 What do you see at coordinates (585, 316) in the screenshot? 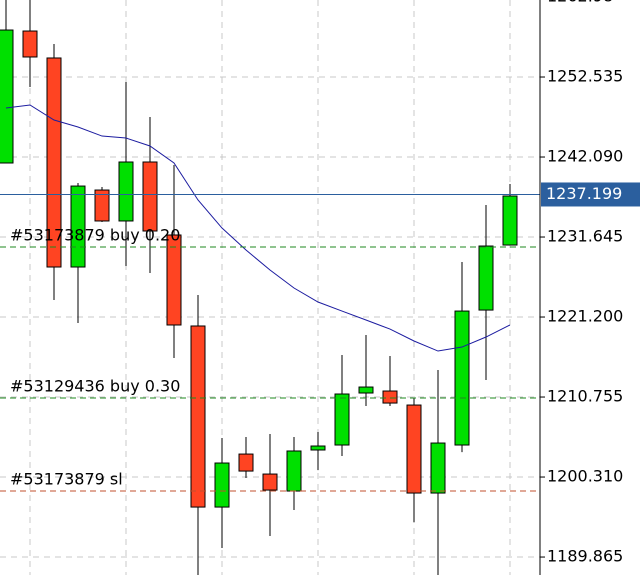
I see `y-tick-label: 1221.200` at bounding box center [585, 316].